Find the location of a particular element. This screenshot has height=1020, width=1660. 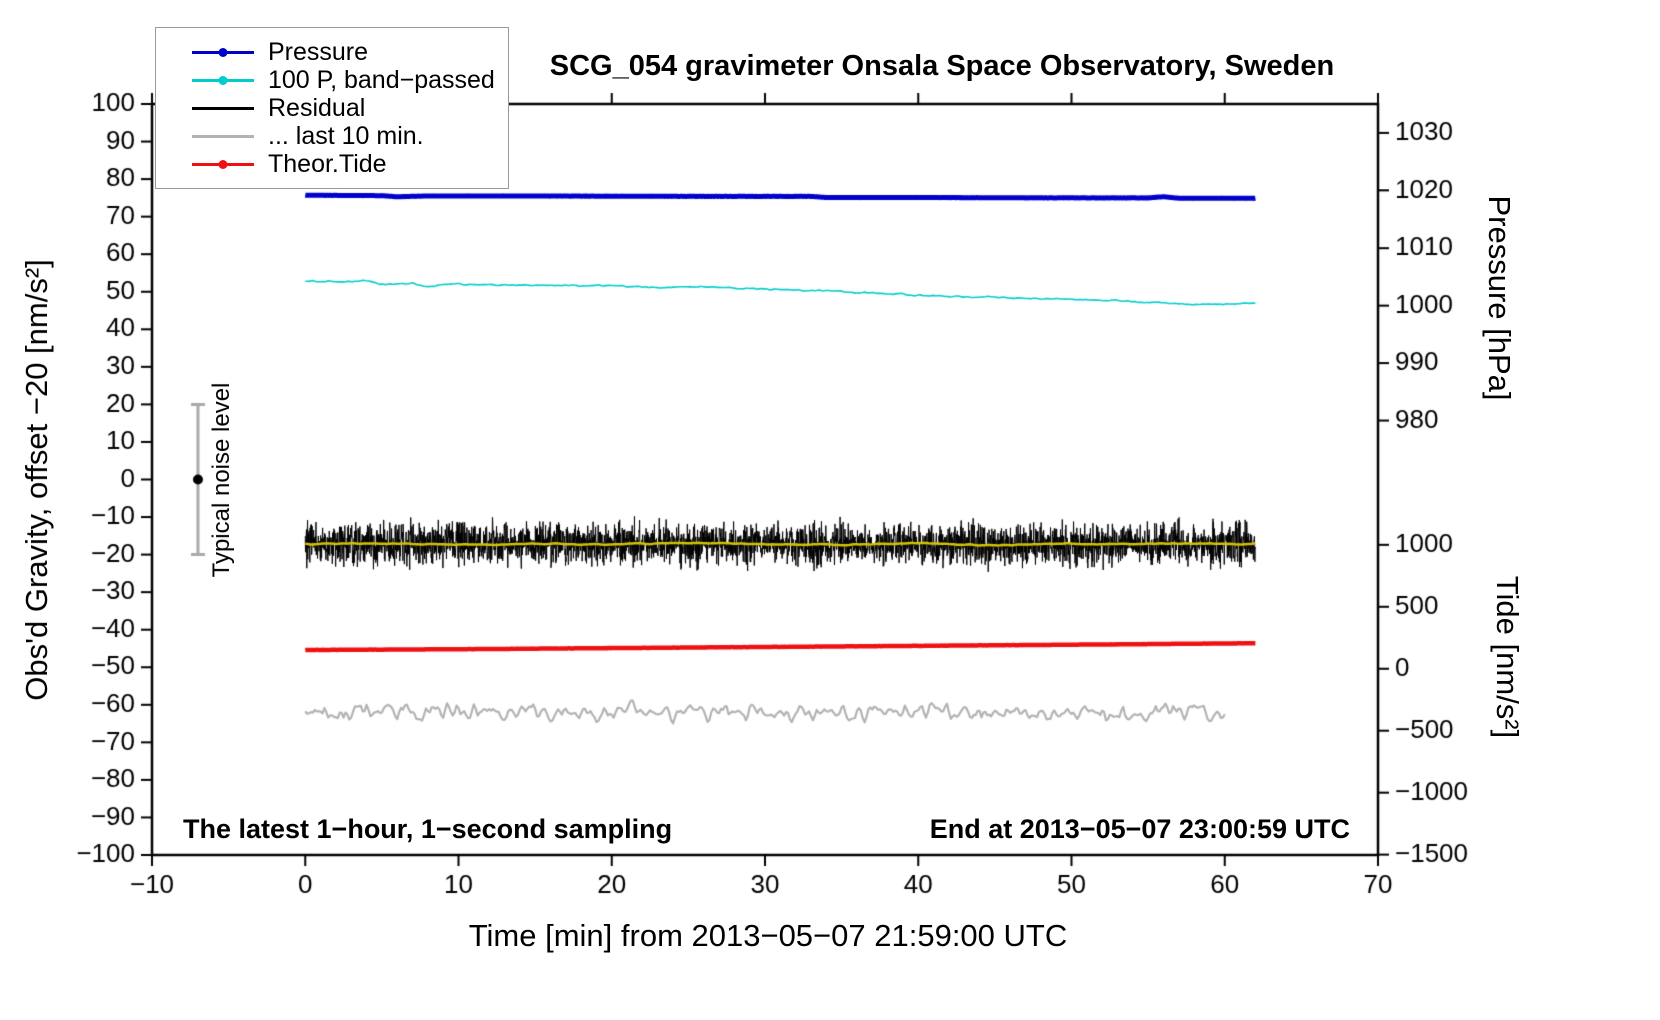

legend-item: Pressure is located at coordinates (350, 52).